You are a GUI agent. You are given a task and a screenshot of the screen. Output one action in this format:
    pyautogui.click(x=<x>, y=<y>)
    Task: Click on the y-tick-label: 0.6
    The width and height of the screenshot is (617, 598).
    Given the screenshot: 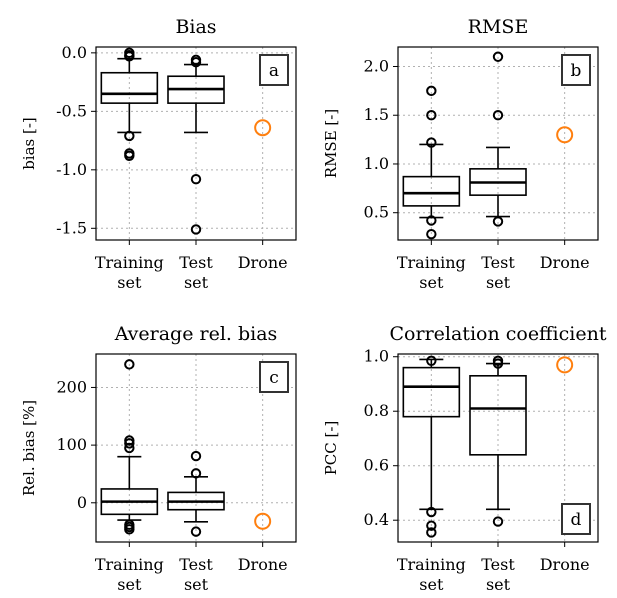 What is the action you would take?
    pyautogui.click(x=376, y=465)
    